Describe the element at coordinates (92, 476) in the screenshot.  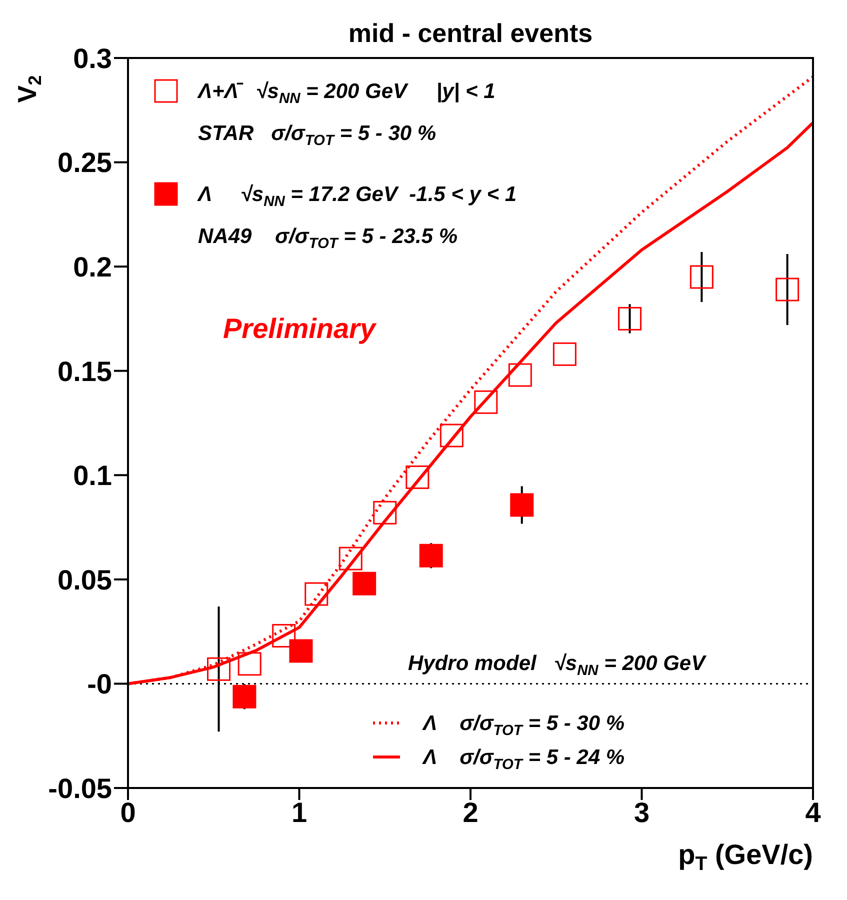
I see `y-tick-label: 0.1` at that location.